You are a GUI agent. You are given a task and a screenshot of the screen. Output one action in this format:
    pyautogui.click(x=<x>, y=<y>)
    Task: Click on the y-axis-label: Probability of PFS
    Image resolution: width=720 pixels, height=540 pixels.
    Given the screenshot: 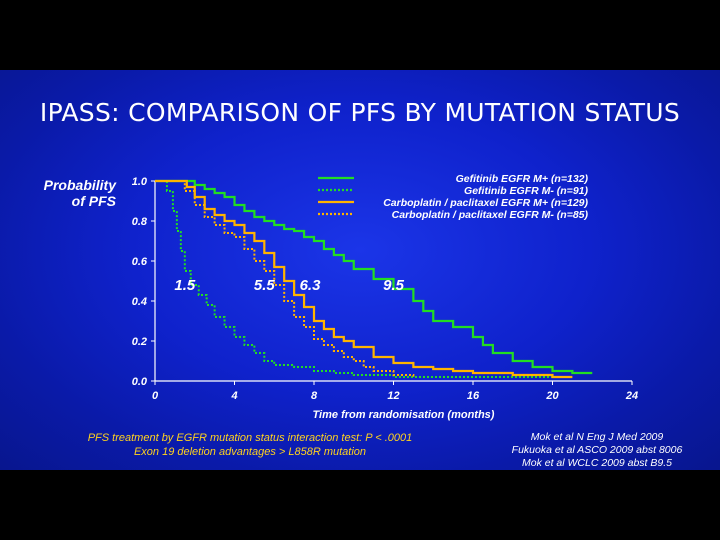 What is the action you would take?
    pyautogui.click(x=69, y=193)
    